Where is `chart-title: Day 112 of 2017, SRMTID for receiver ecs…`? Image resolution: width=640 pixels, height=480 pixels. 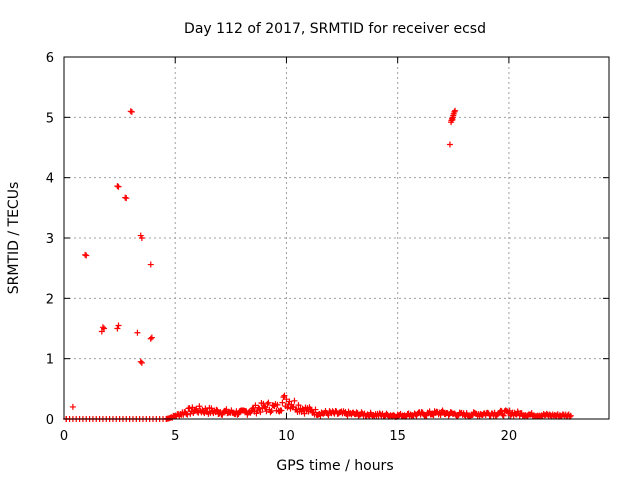 chart-title: Day 112 of 2017, SRMTID for receiver ecs… is located at coordinates (335, 29).